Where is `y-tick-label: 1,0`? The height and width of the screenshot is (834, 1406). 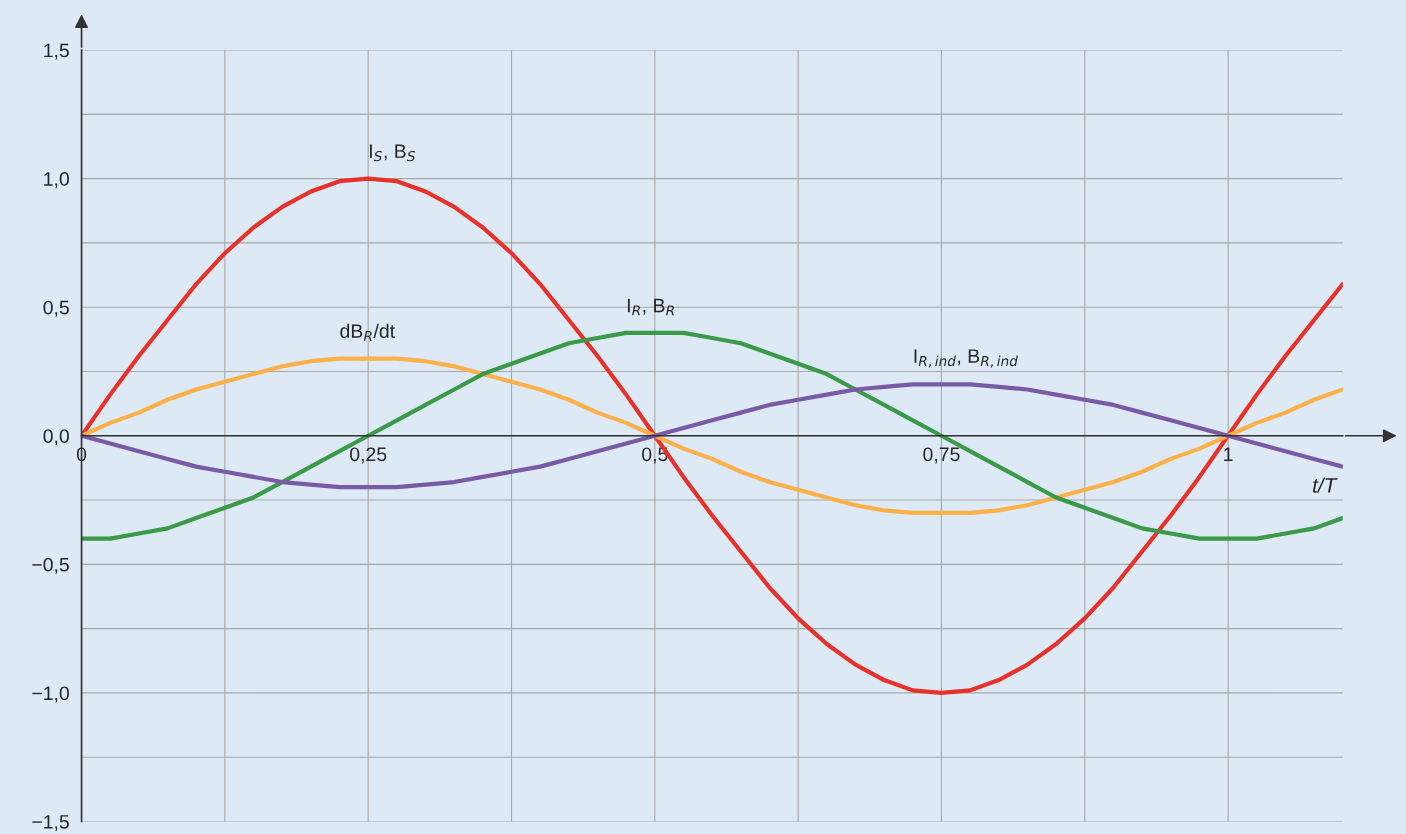
y-tick-label: 1,0 is located at coordinates (56, 180).